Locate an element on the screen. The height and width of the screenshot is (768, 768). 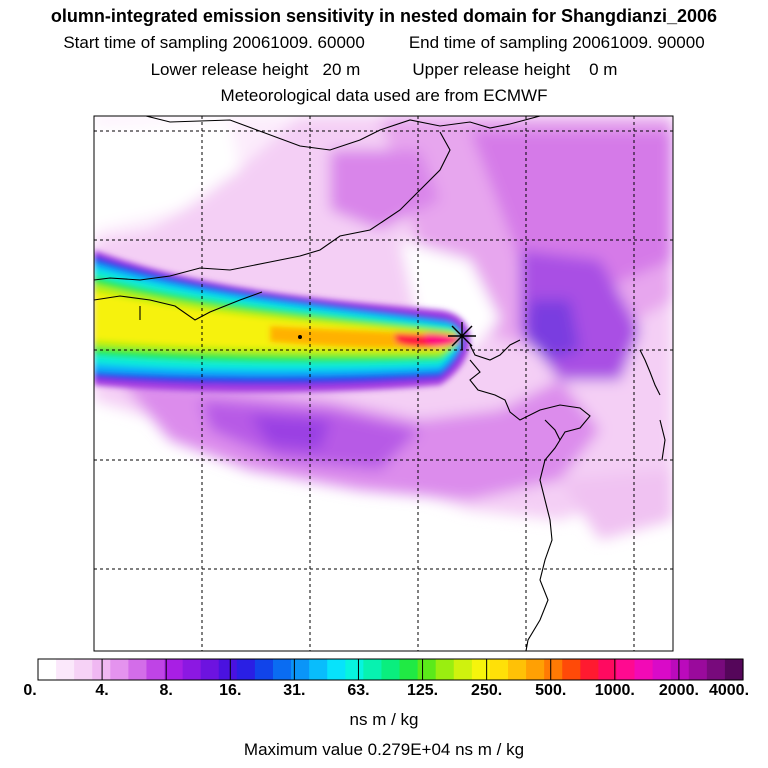
legend-tick-label: 2000. is located at coordinates (678, 690).